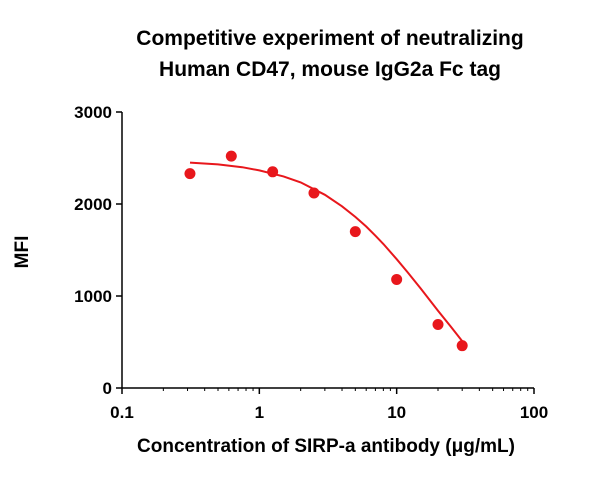  Describe the element at coordinates (122, 412) in the screenshot. I see `x-tick-label: 0.1` at that location.